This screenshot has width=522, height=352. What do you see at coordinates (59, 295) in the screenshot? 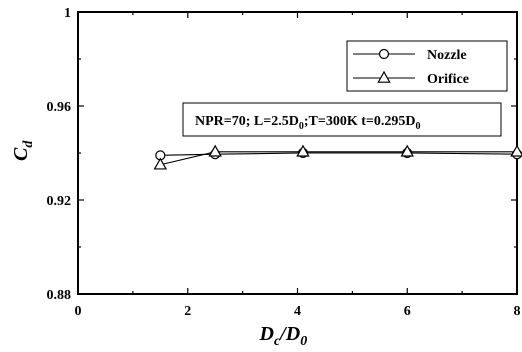
I see `y-tick-label: 0.88` at bounding box center [59, 295].